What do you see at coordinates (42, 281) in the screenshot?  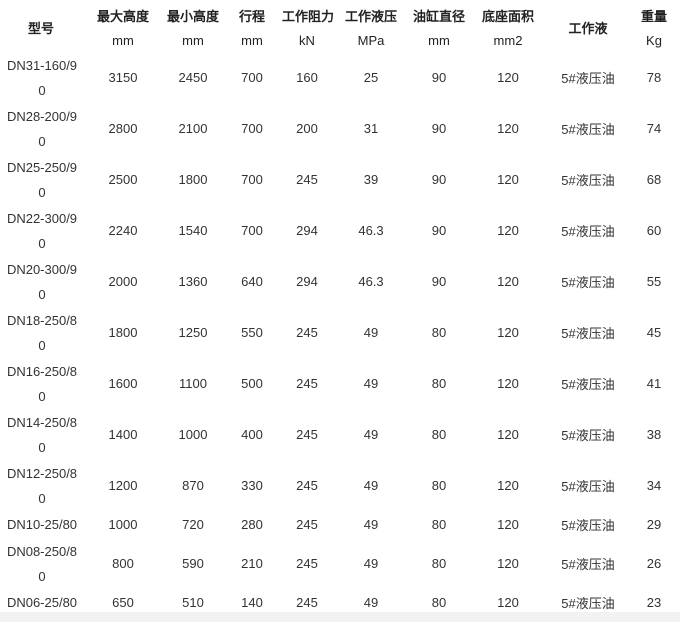 I see `cell-model: DN20-300/90` at bounding box center [42, 281].